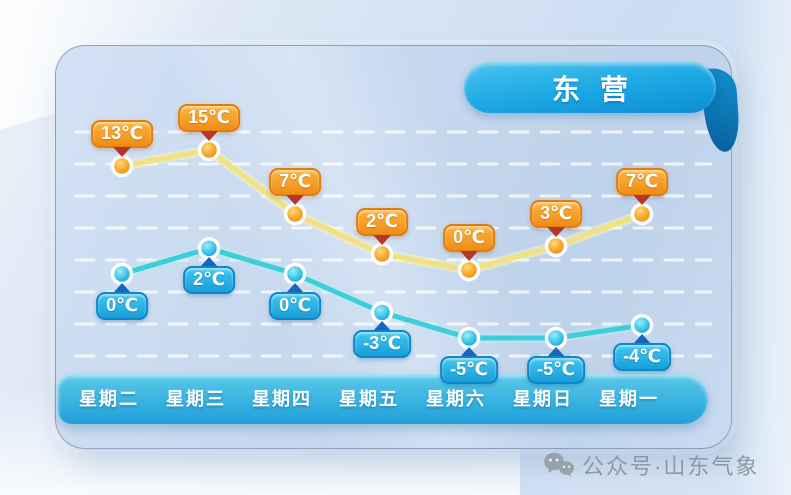  Describe the element at coordinates (282, 399) in the screenshot. I see `day-label: 星期四` at that location.